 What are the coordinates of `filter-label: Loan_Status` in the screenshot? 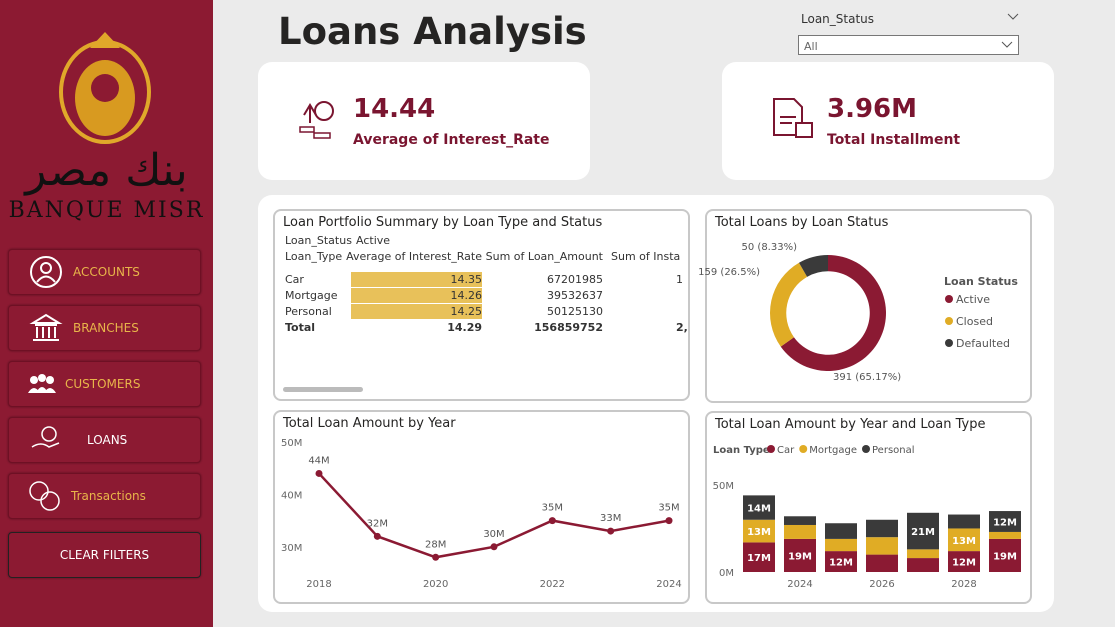 It's located at (838, 19).